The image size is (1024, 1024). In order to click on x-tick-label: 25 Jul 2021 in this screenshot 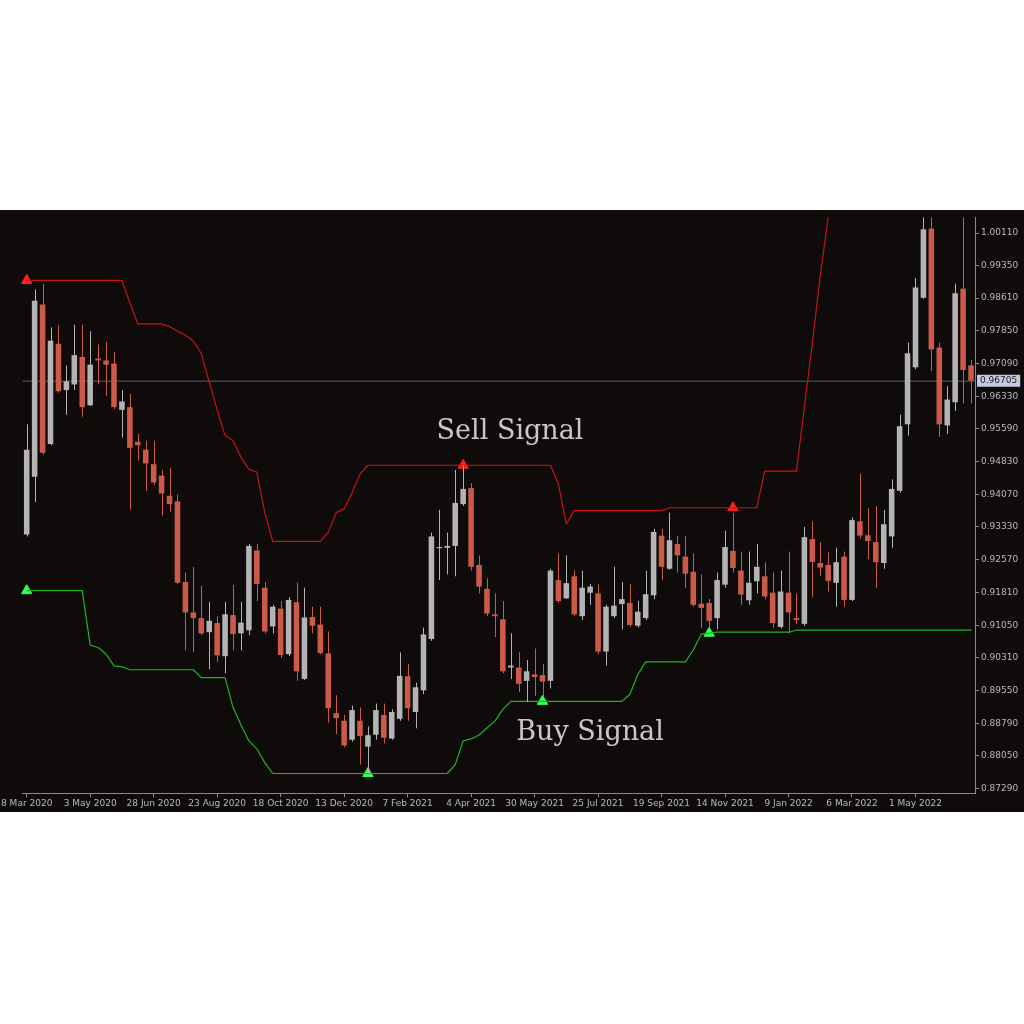, I will do `click(598, 802)`.